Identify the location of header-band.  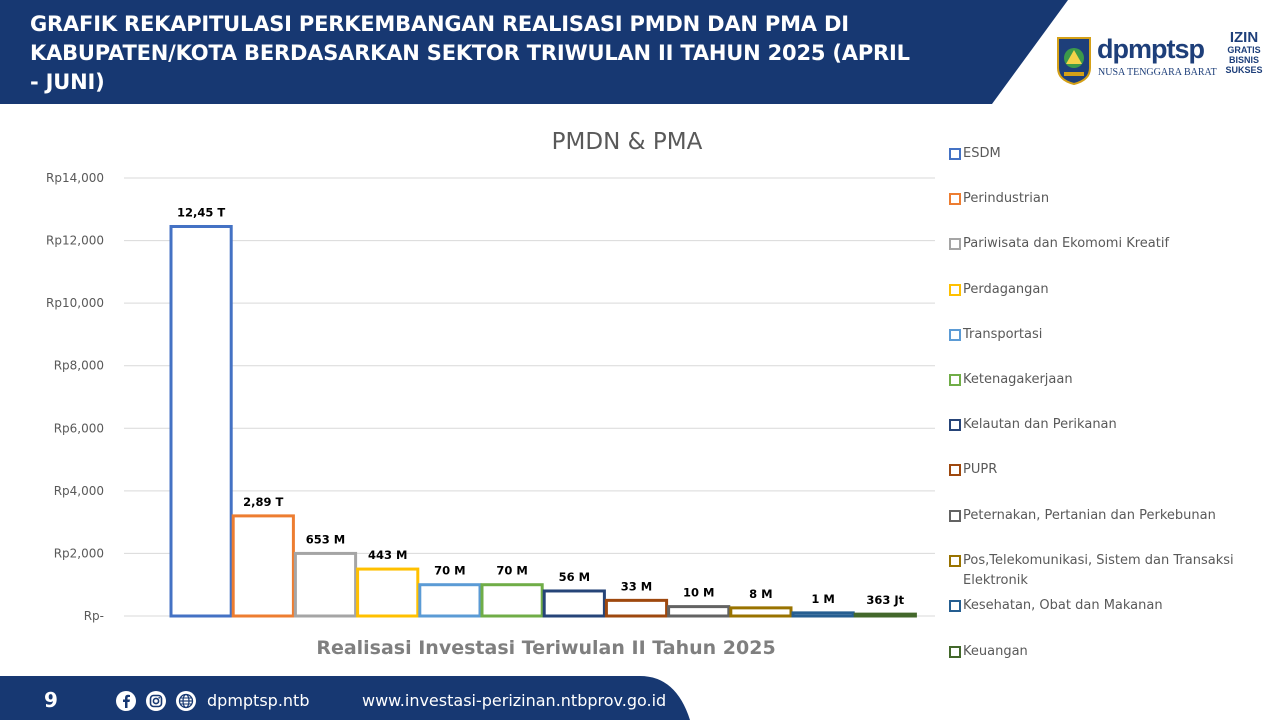
(534, 52).